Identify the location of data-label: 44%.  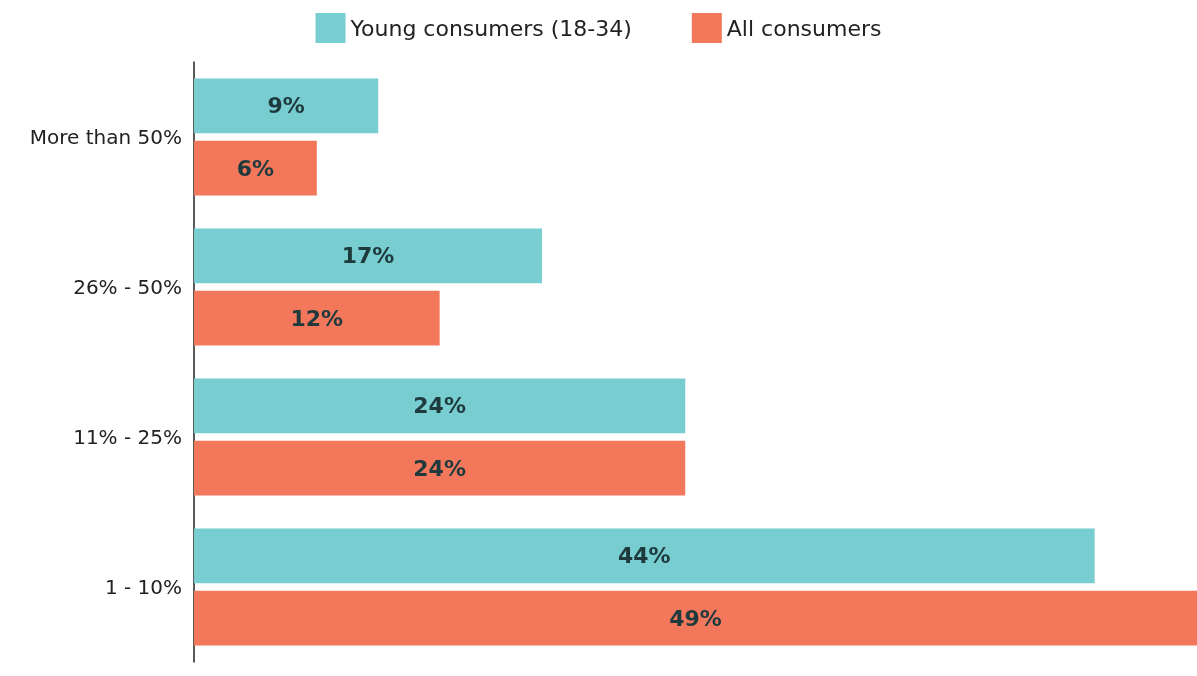
(644, 556).